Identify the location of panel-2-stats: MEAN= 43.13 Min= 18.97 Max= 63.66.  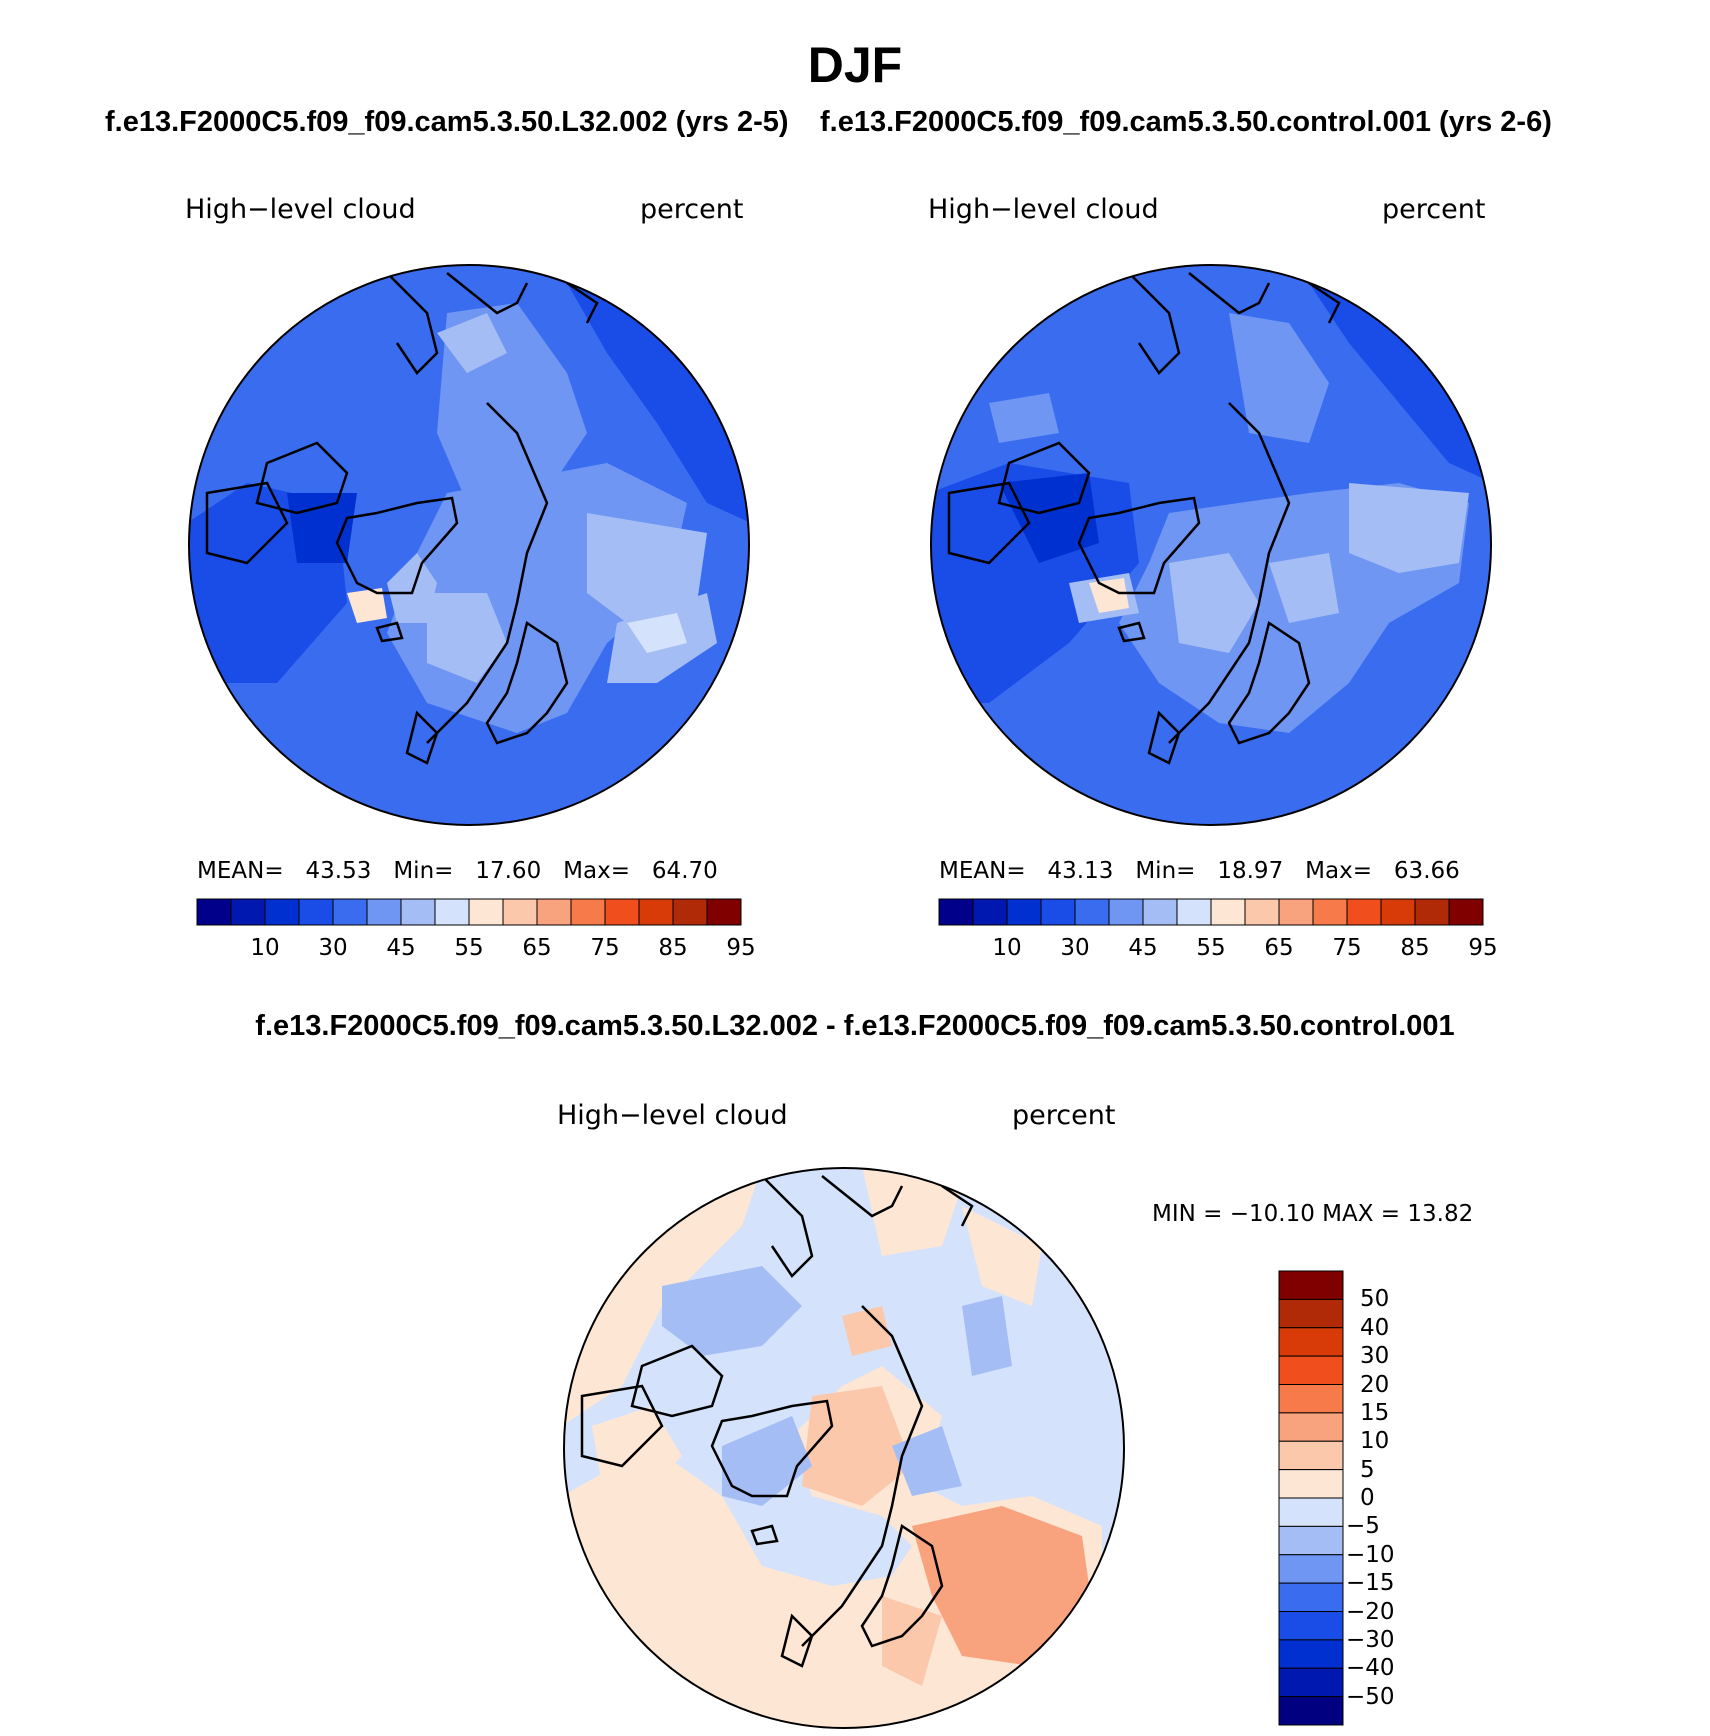
(1199, 871).